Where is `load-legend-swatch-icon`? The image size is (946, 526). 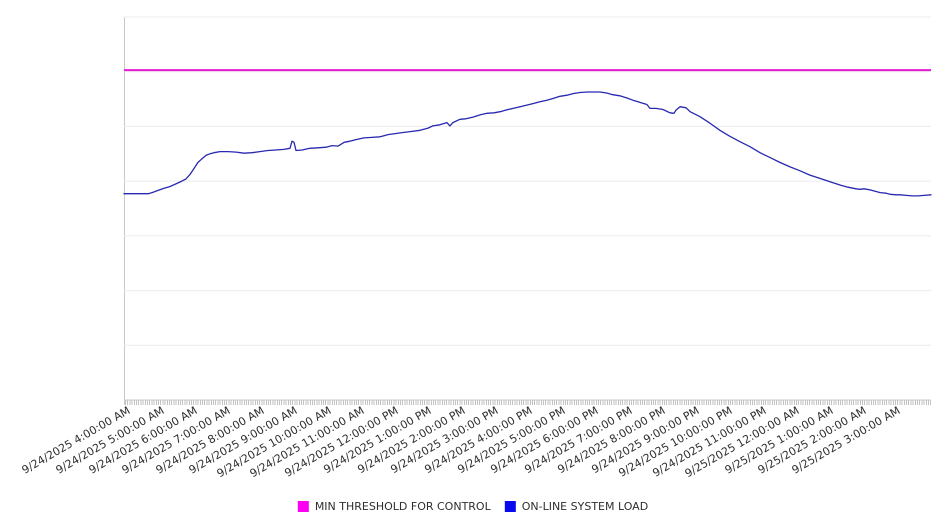
load-legend-swatch-icon is located at coordinates (510, 506).